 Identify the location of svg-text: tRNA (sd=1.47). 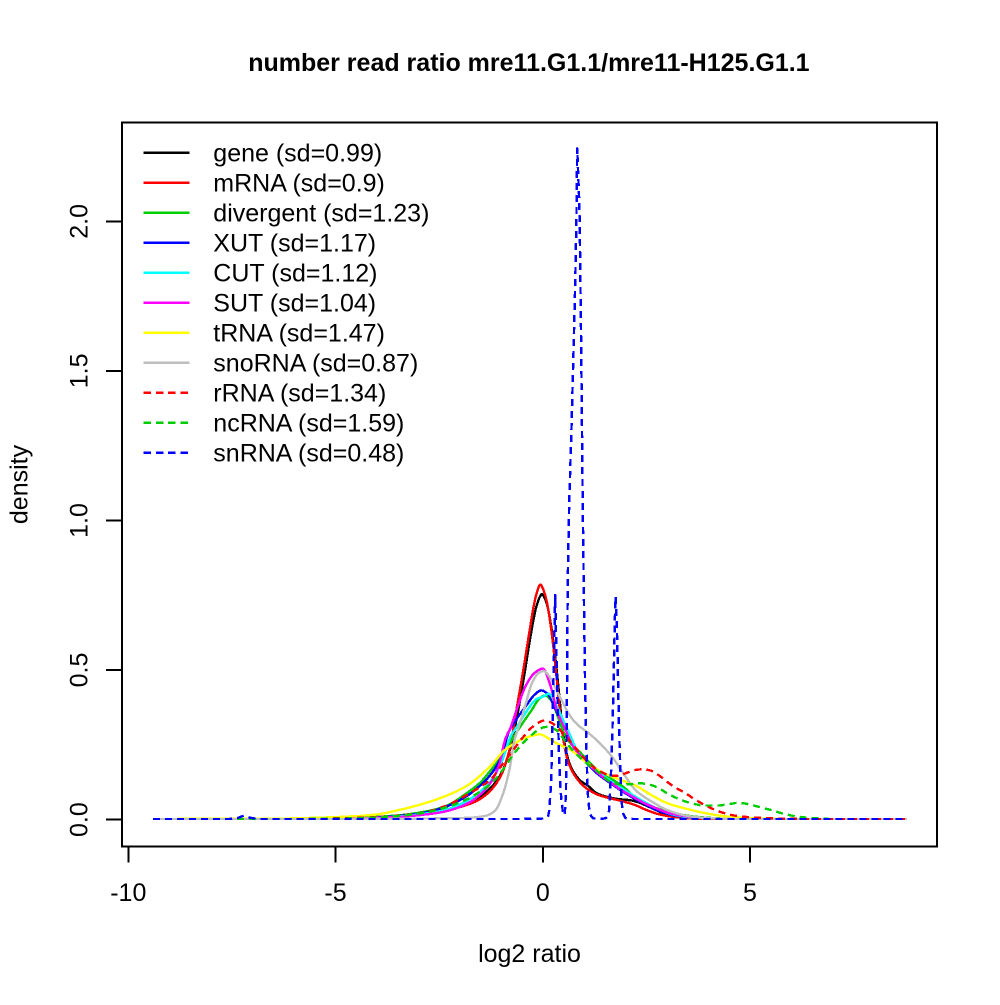
(299, 334).